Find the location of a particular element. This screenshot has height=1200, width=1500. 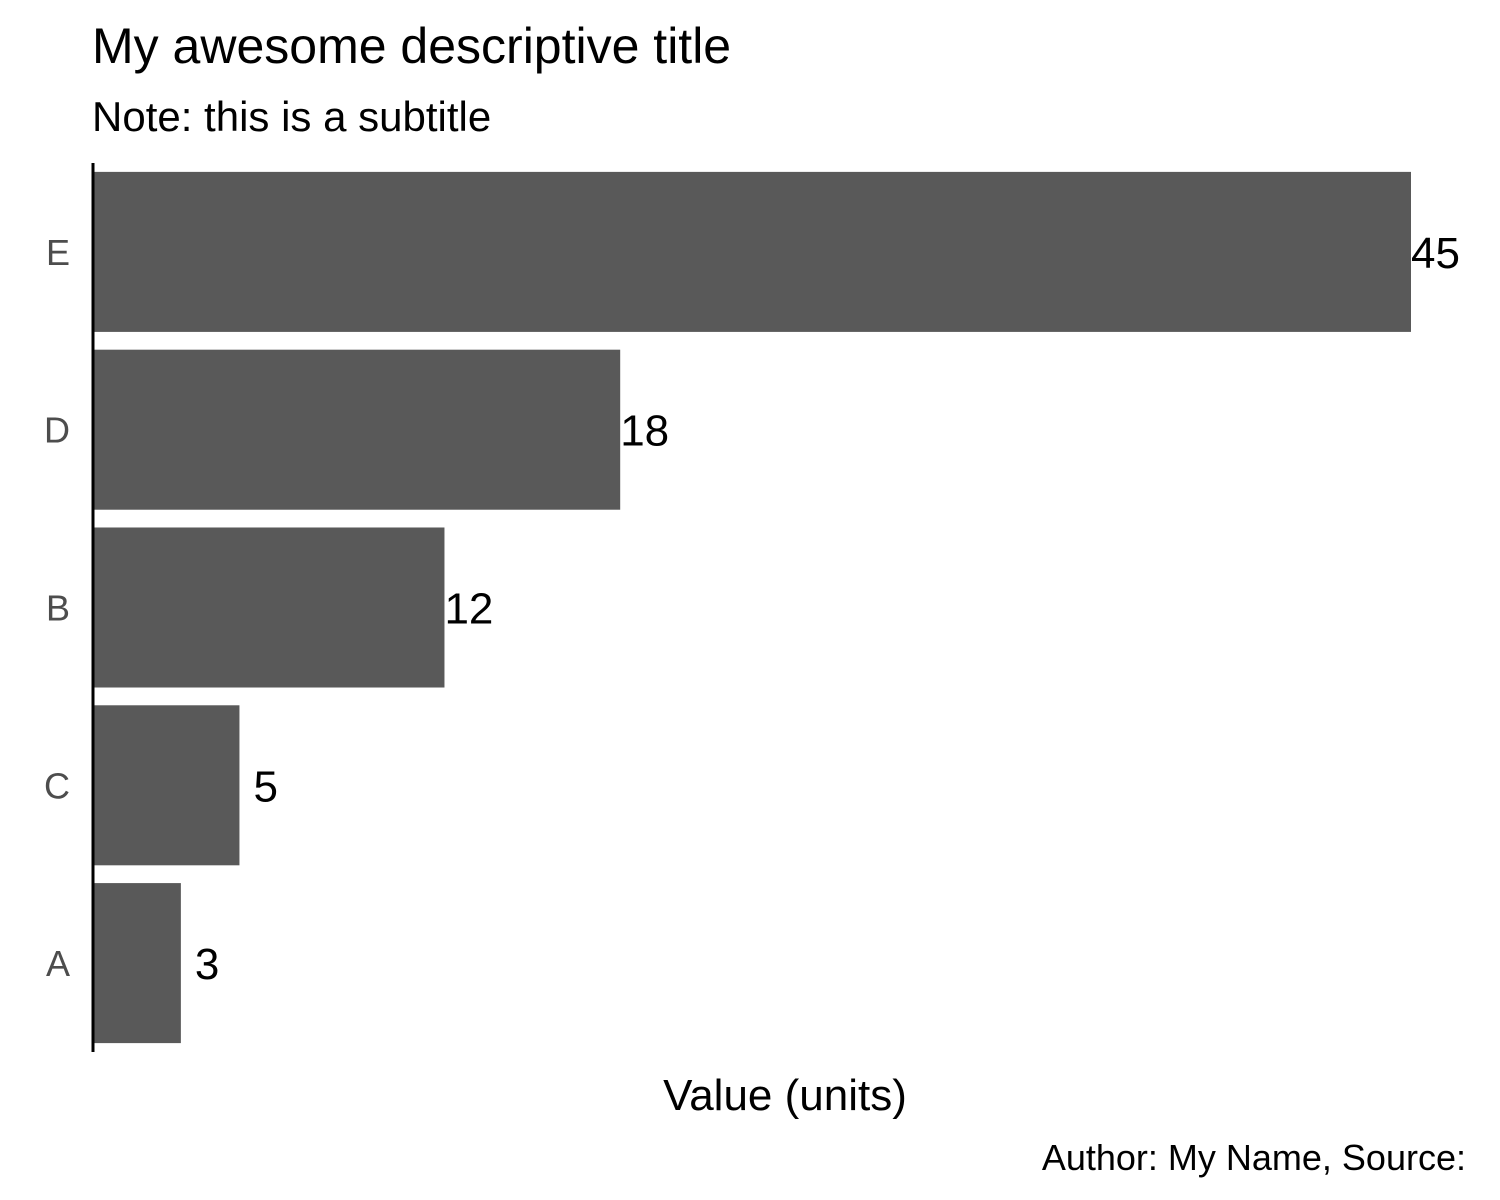

bar-a is located at coordinates (137, 963).